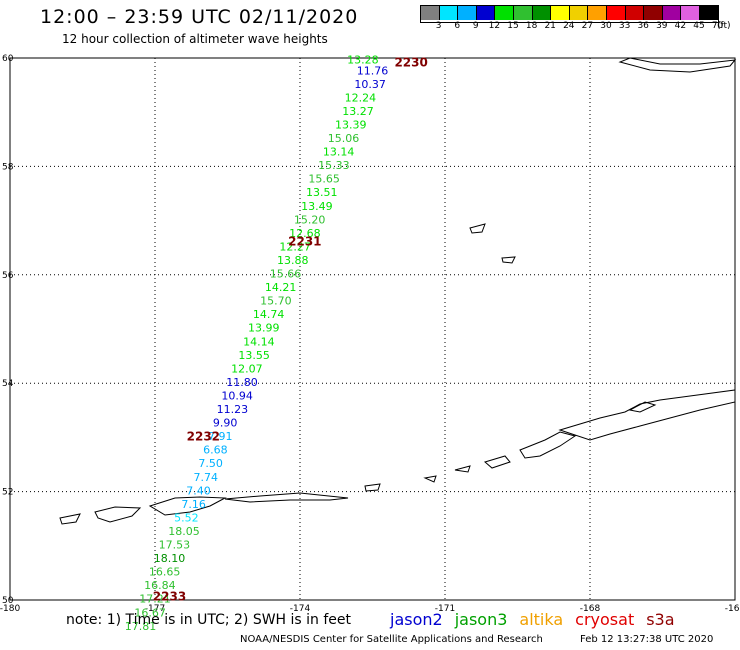 This screenshot has height=650, width=740. Describe the element at coordinates (293, 260) in the screenshot. I see `wave-height-label: 13.88` at that location.